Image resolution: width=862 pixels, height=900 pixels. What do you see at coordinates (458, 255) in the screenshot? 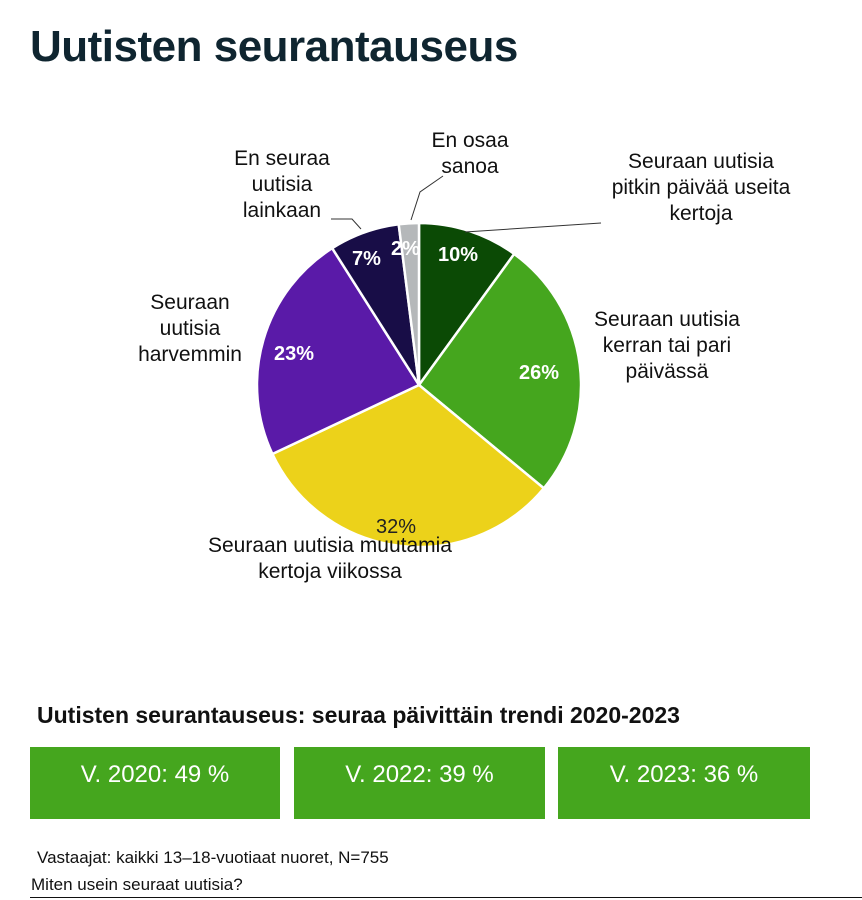
I see `slice-value-several-times-daily: 10%` at bounding box center [458, 255].